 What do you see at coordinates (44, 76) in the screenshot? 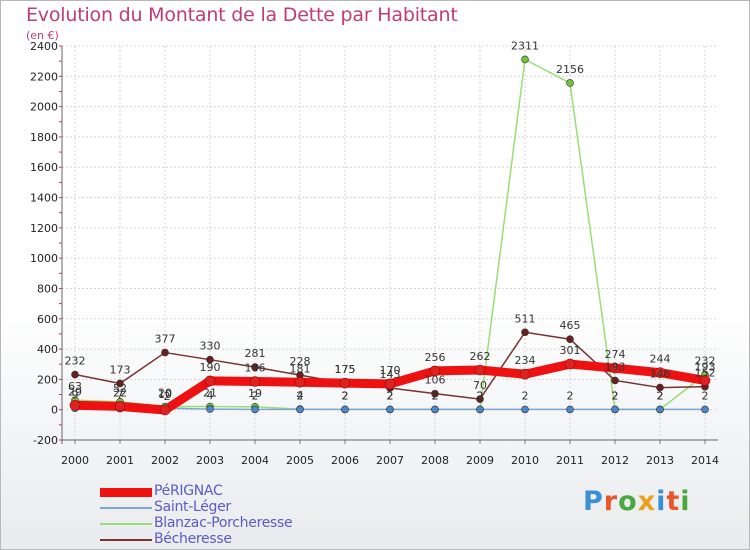
I see `y-tick-label: 2200` at bounding box center [44, 76].